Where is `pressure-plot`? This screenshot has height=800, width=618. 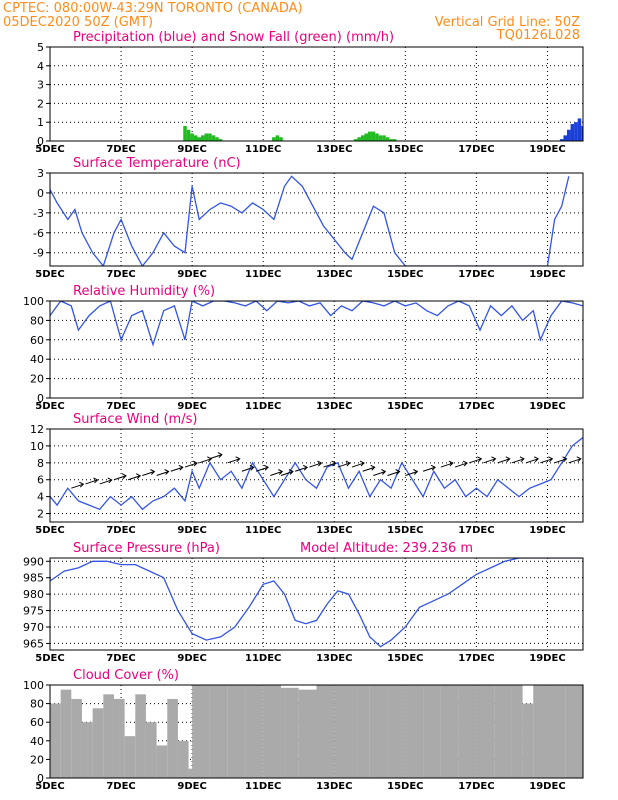 pressure-plot is located at coordinates (316, 603).